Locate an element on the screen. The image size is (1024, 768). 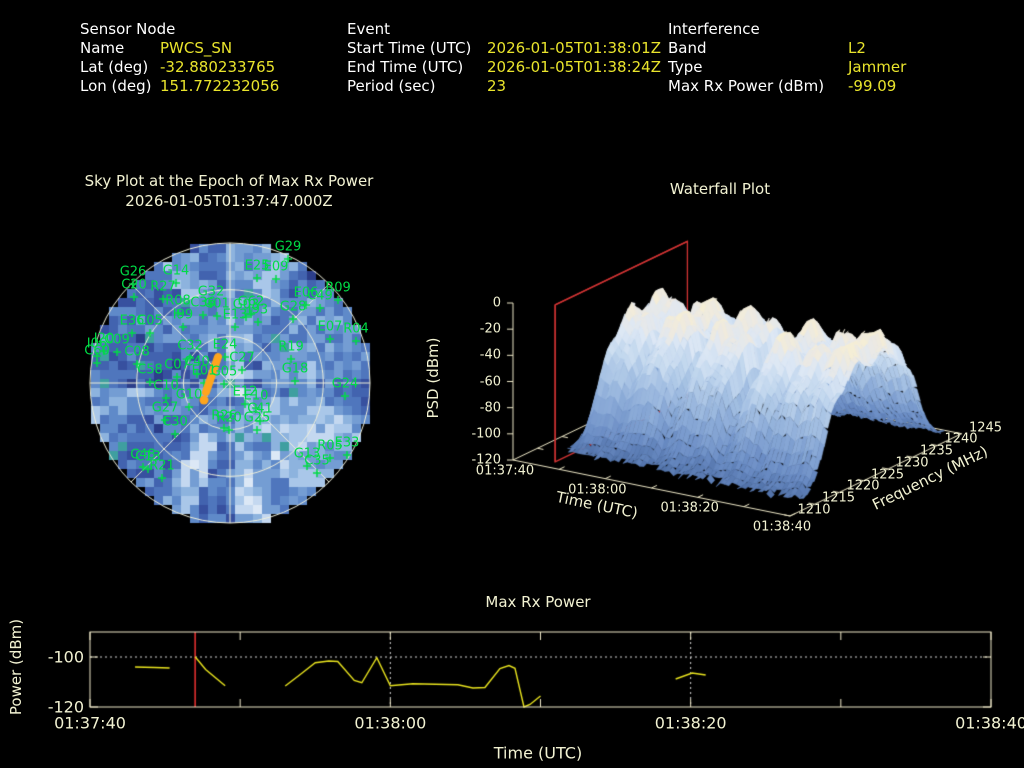
event-end-row: End Time (UTC) 2026-01-05T01:38:24Z is located at coordinates (504, 67).